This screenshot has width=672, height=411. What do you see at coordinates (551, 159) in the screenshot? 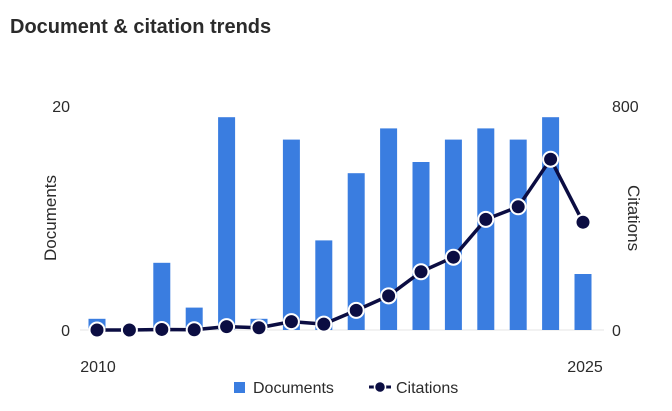
I see `citations-point-2024` at bounding box center [551, 159].